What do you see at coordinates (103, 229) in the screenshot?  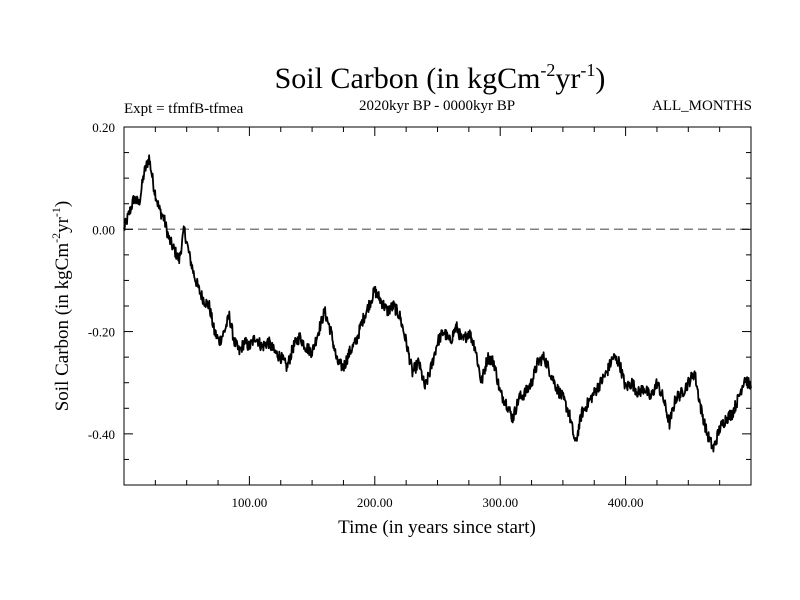 I see `y-tick-label: 0.00` at bounding box center [103, 229].